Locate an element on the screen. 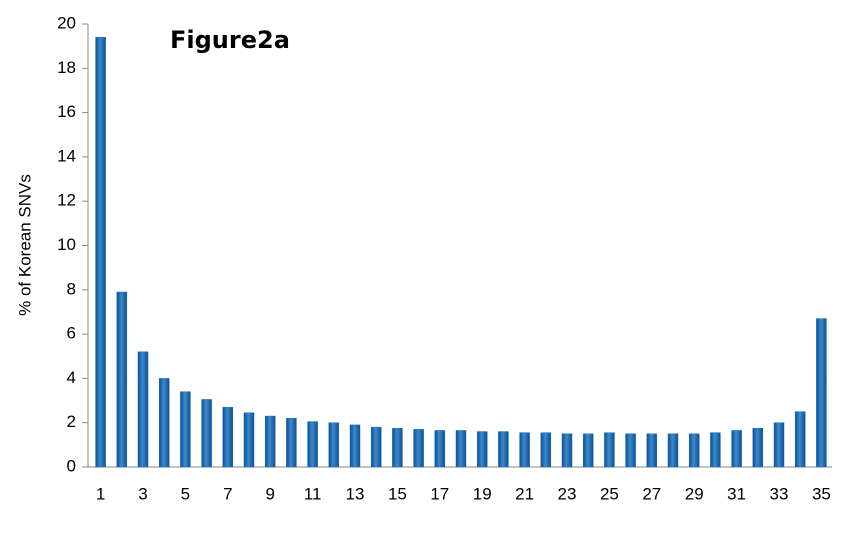  y-tick-label: 20 is located at coordinates (66, 22).